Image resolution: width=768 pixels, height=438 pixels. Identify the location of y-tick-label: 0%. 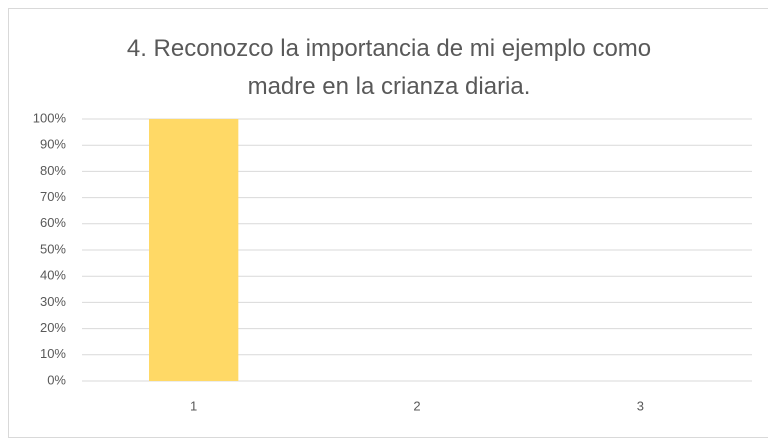
(56, 379).